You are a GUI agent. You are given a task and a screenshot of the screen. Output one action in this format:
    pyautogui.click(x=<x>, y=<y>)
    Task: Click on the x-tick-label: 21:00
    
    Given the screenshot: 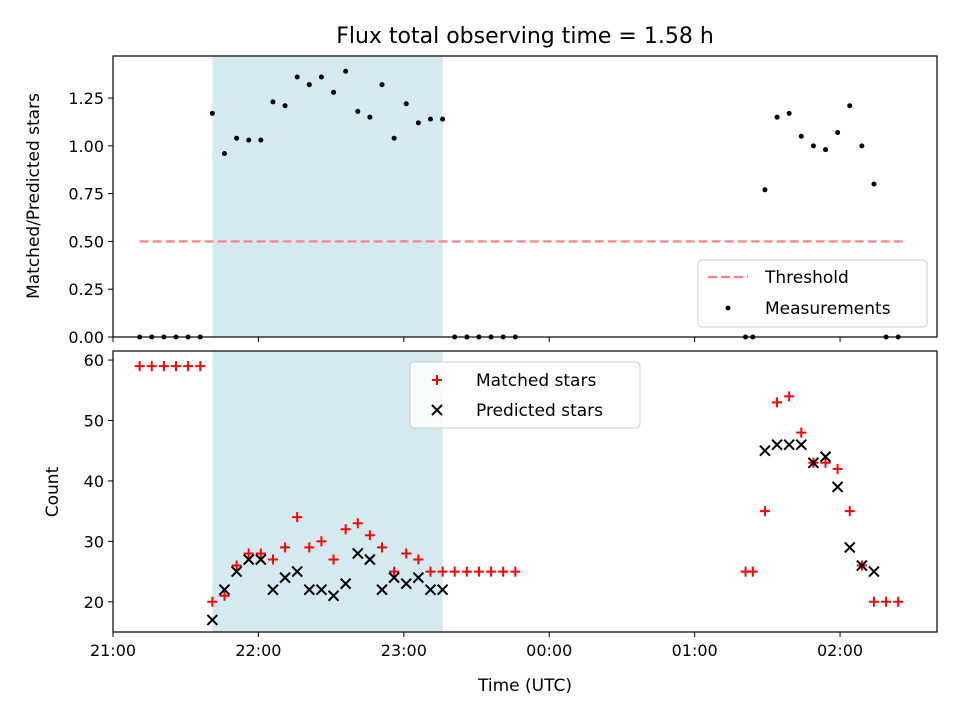 What is the action you would take?
    pyautogui.click(x=113, y=650)
    